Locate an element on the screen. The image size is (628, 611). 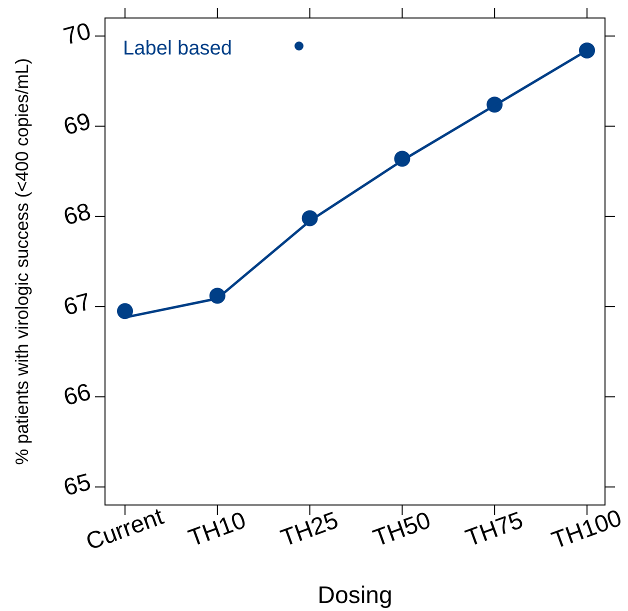
y-tick-label: 70 is located at coordinates (77, 34).